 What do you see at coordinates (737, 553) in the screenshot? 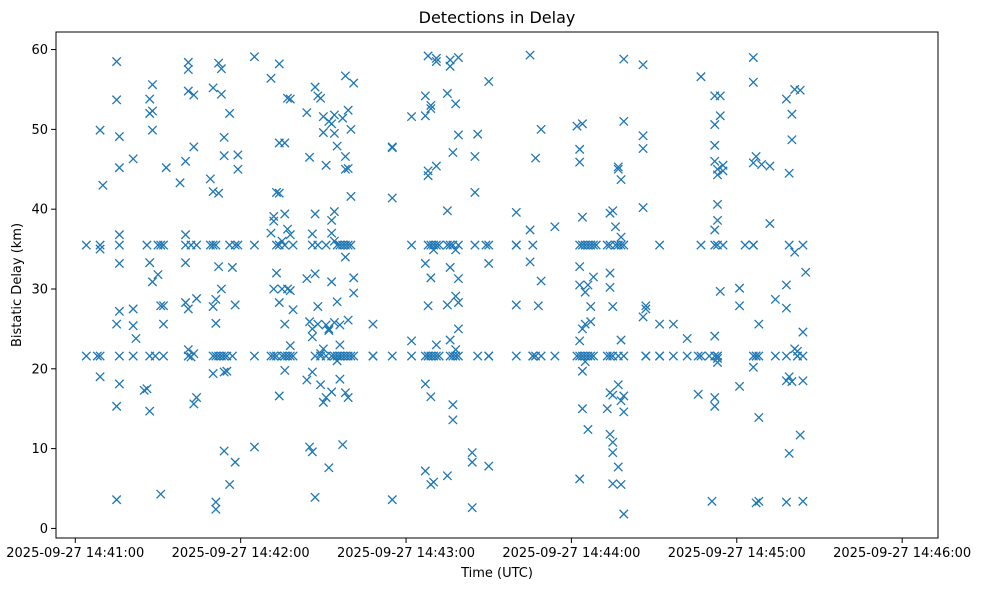
I see `x-tick-label: 2025-09-27 14:45:00` at bounding box center [737, 553].